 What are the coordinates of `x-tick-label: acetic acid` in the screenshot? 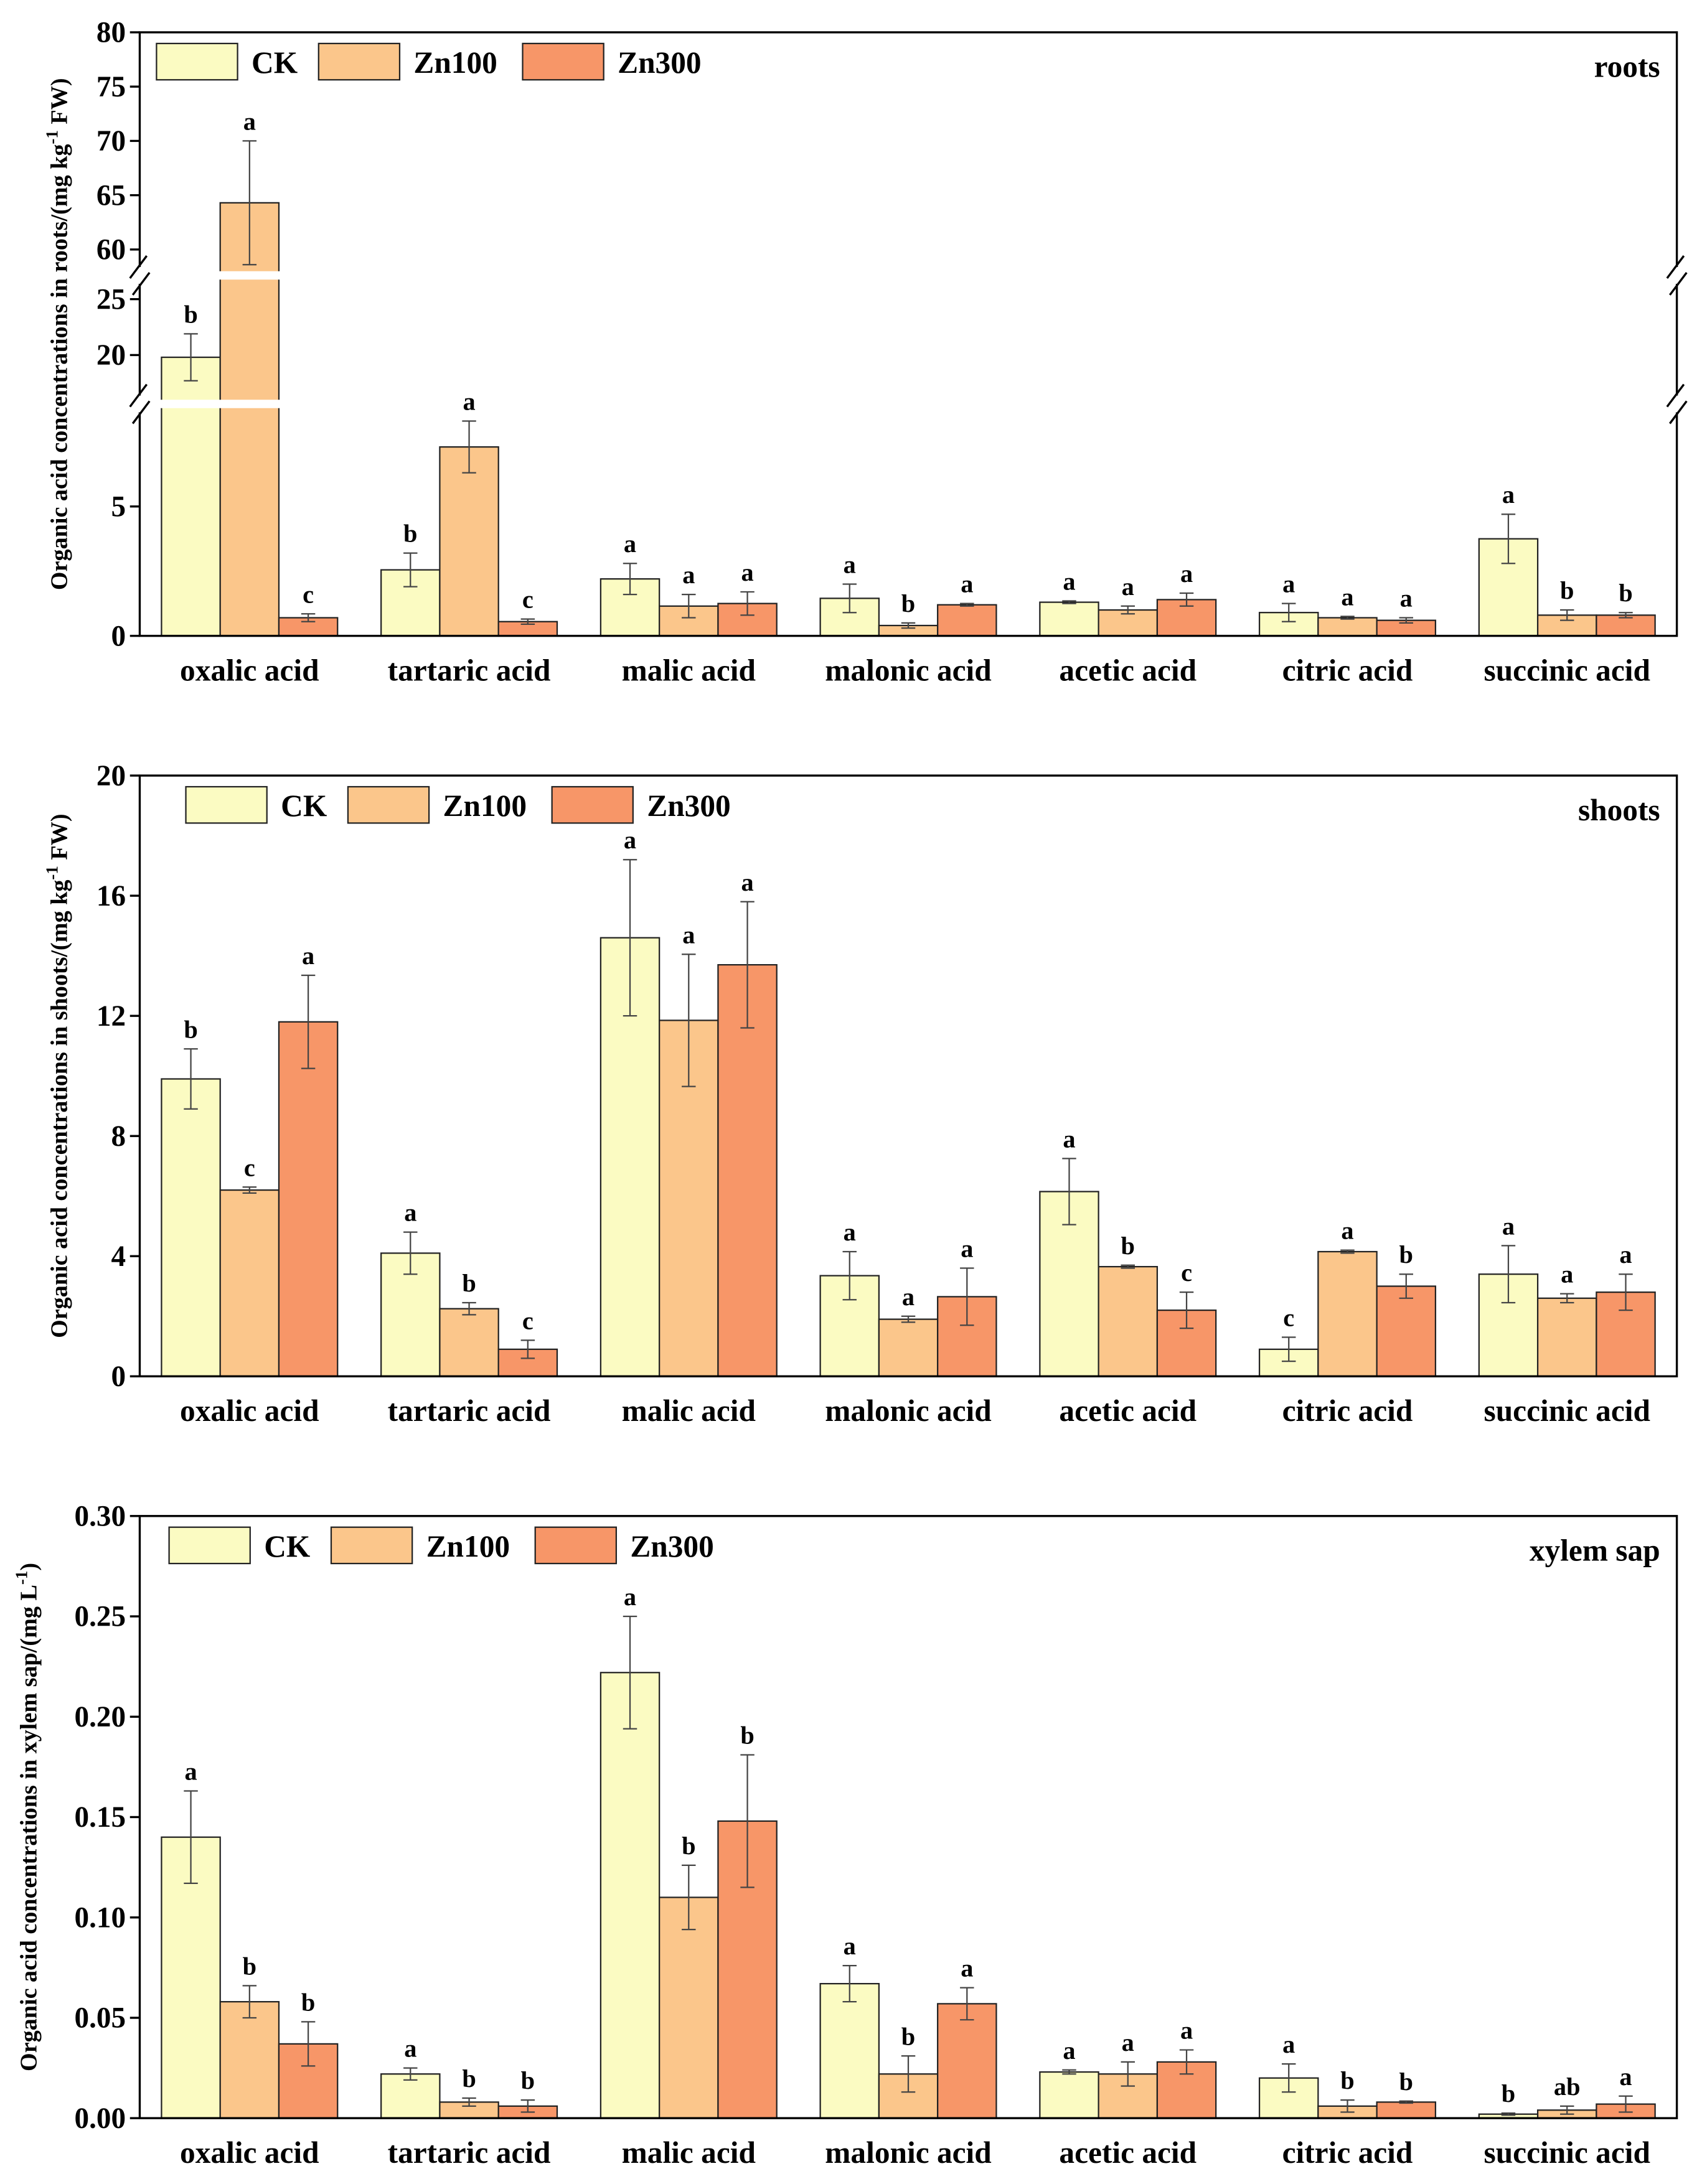 It's located at (1128, 2152).